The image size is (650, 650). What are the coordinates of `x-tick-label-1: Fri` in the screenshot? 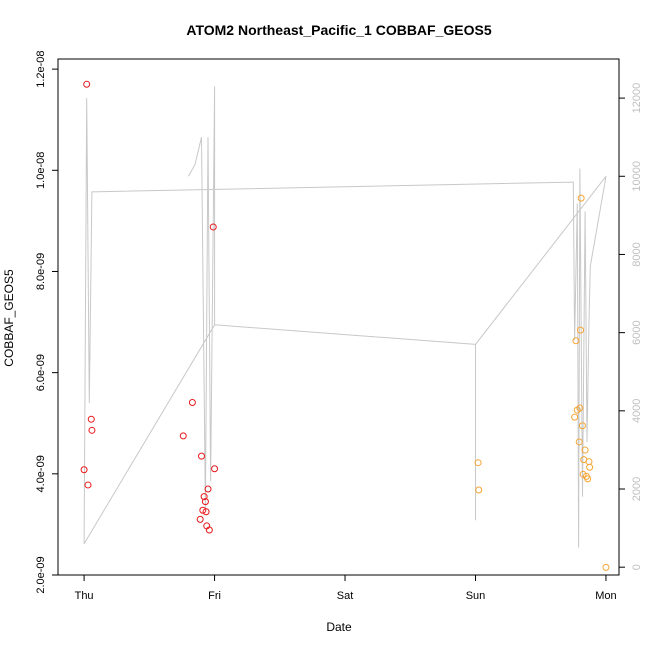 It's located at (214, 596).